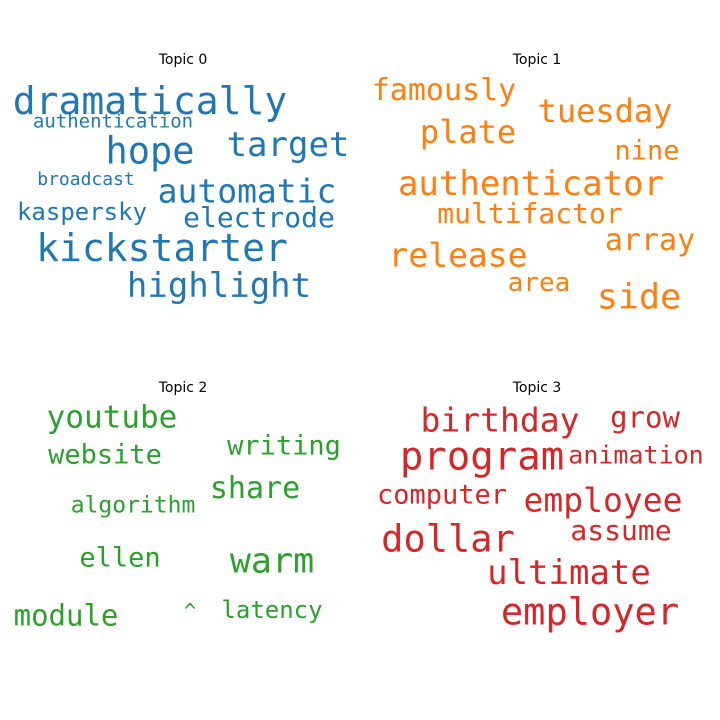  What do you see at coordinates (530, 213) in the screenshot?
I see `wordcloud-word: multifactor` at bounding box center [530, 213].